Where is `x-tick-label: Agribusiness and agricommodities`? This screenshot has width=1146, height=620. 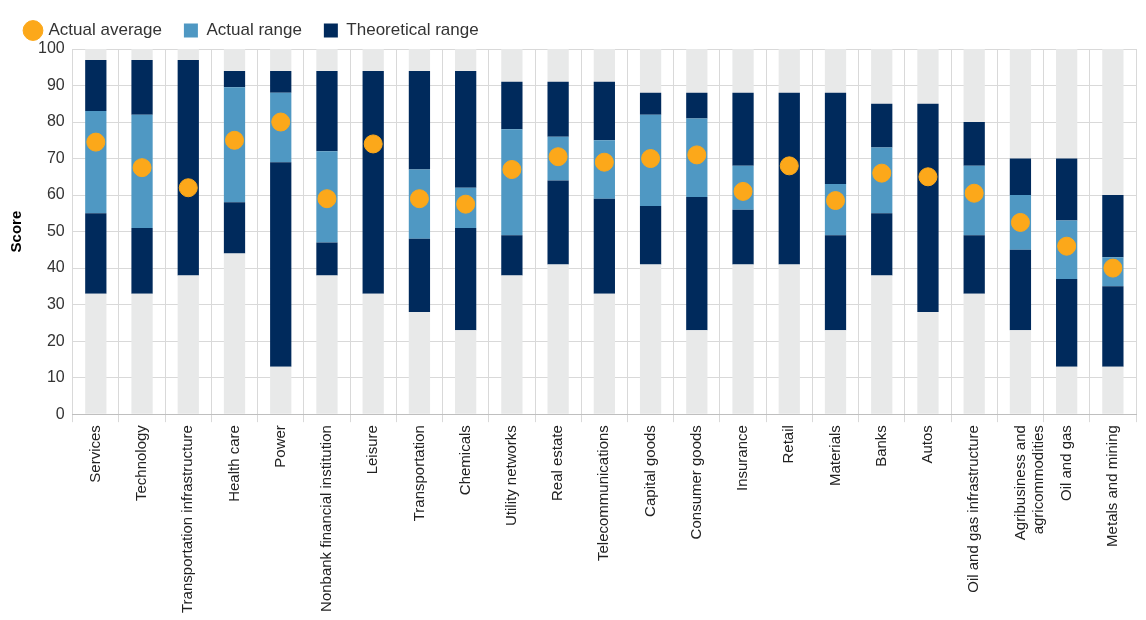
x-tick-label: Agribusiness and agricommodities is located at coordinates (1028, 483).